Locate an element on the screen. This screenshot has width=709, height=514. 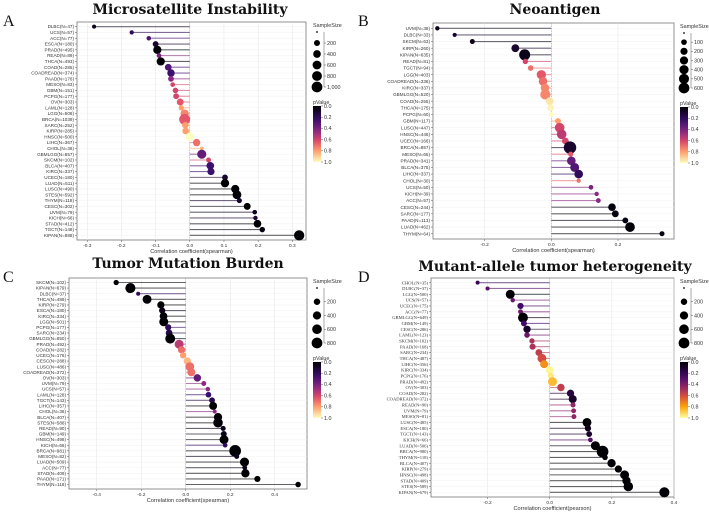
panel-letter: D is located at coordinates (364, 277).